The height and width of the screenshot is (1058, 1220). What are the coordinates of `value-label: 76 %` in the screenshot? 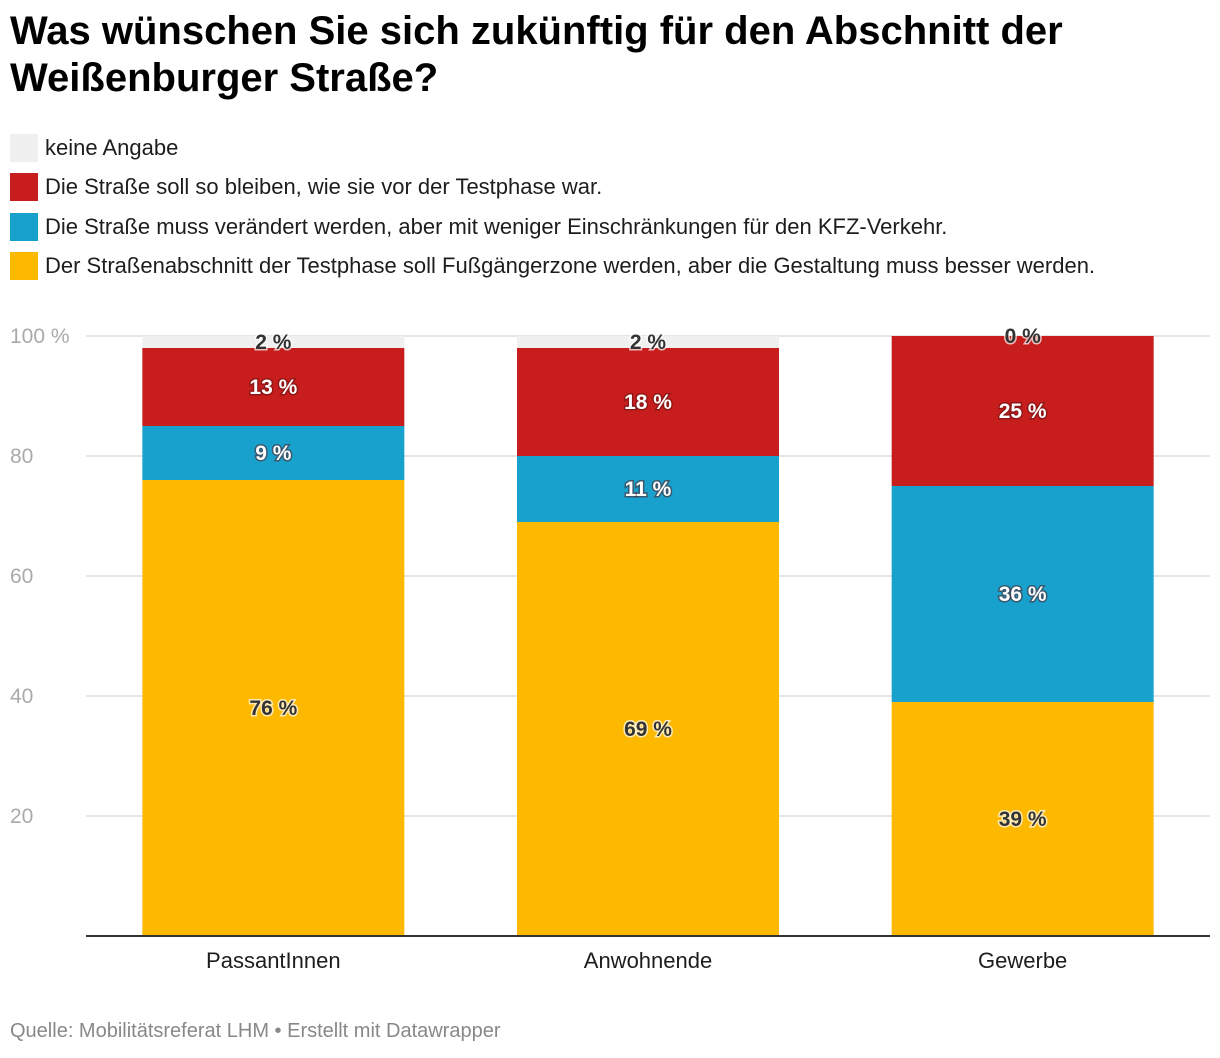 It's located at (273, 708).